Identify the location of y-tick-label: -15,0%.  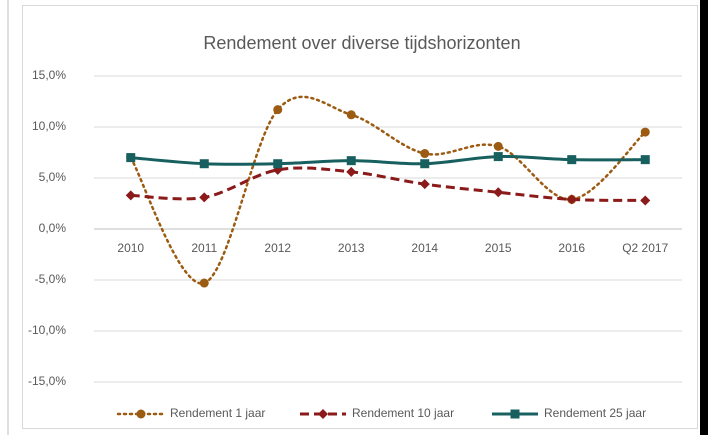
(47, 381).